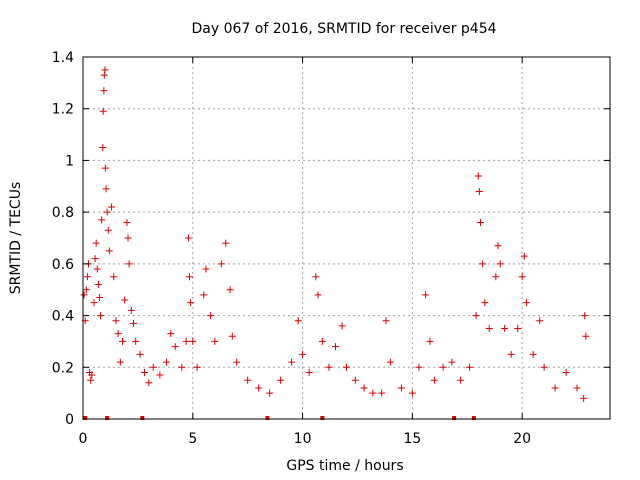  What do you see at coordinates (63, 265) in the screenshot?
I see `y-tick-label: 0.6` at bounding box center [63, 265].